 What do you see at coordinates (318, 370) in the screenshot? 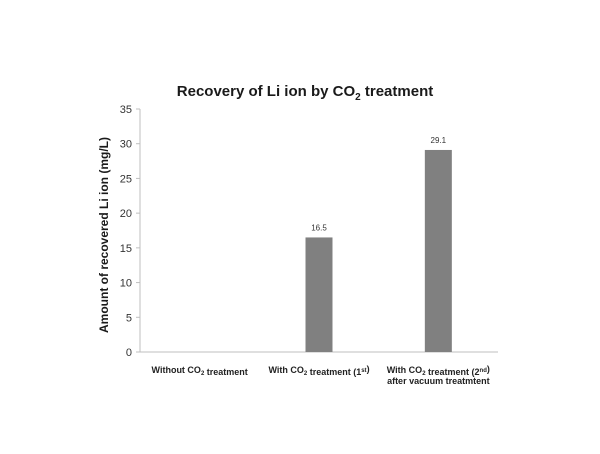
I see `category-label: With CO2 treatment (1st)` at bounding box center [318, 370].